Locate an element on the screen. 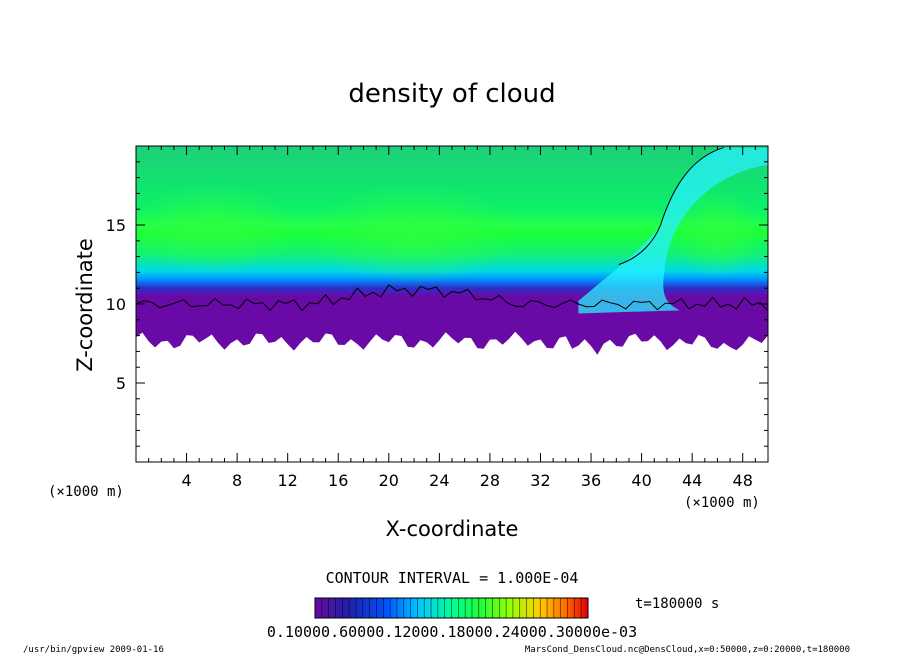 This screenshot has width=904, height=654. x-tick-labels: 4 8 12 16 20 24 28 32 36 40 44 48 is located at coordinates (466, 480).